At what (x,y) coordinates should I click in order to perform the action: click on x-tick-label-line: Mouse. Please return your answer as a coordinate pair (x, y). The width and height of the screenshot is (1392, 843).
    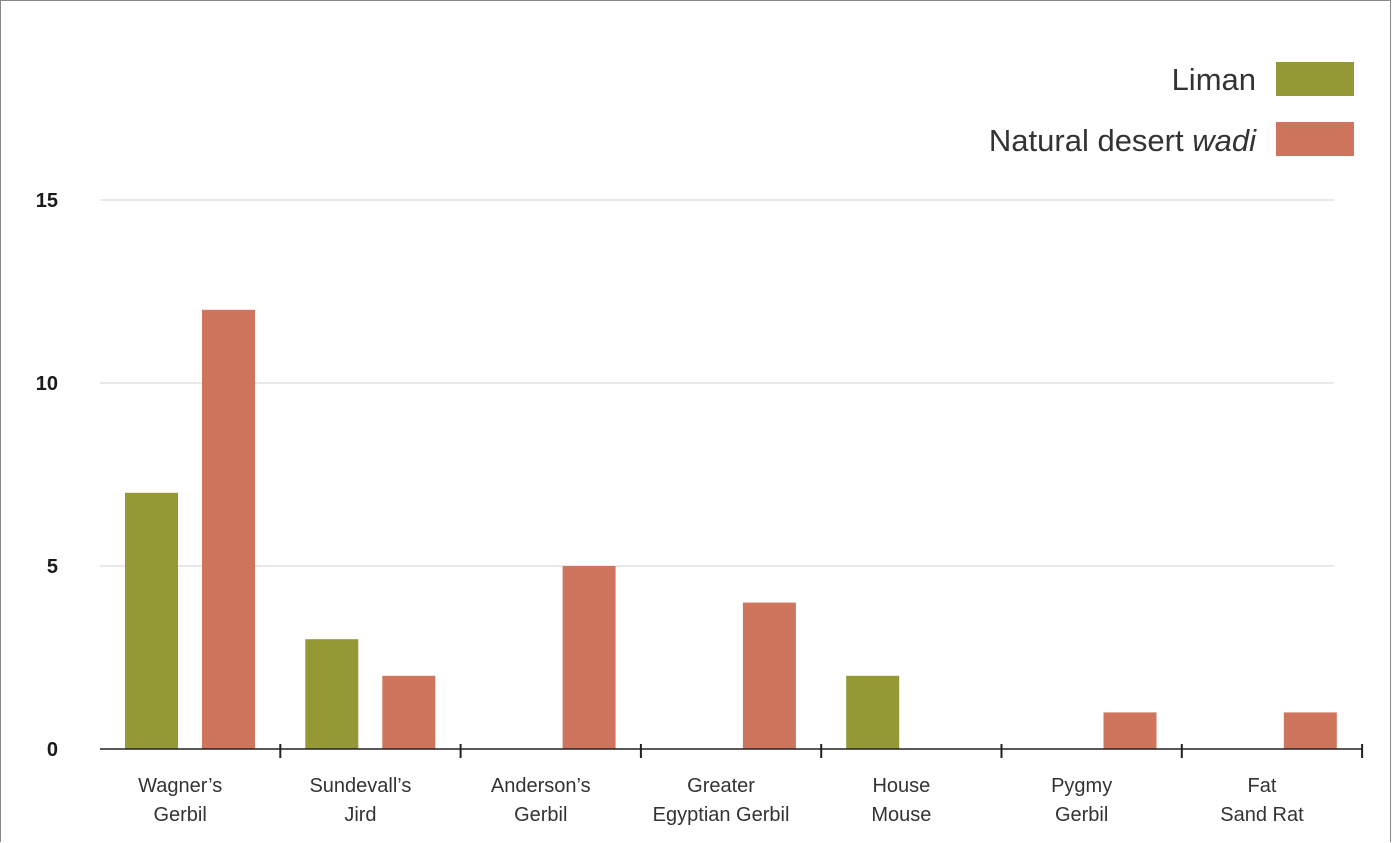
    Looking at the image, I should click on (901, 815).